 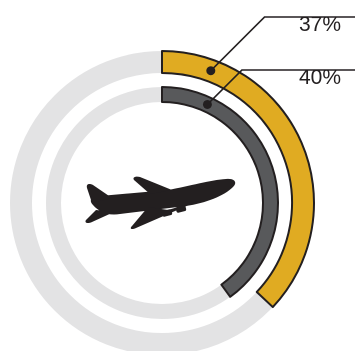 I want to click on percent-label-40: 40%, so click(x=320, y=77).